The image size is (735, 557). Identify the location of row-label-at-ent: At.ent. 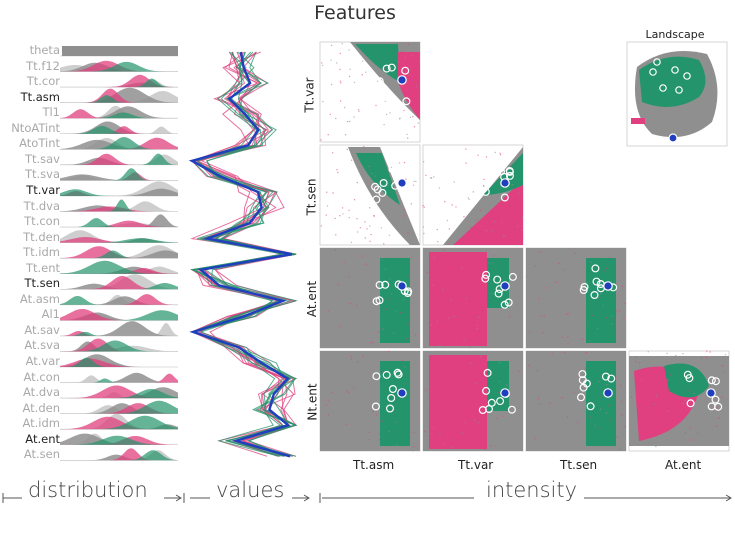
(312, 299).